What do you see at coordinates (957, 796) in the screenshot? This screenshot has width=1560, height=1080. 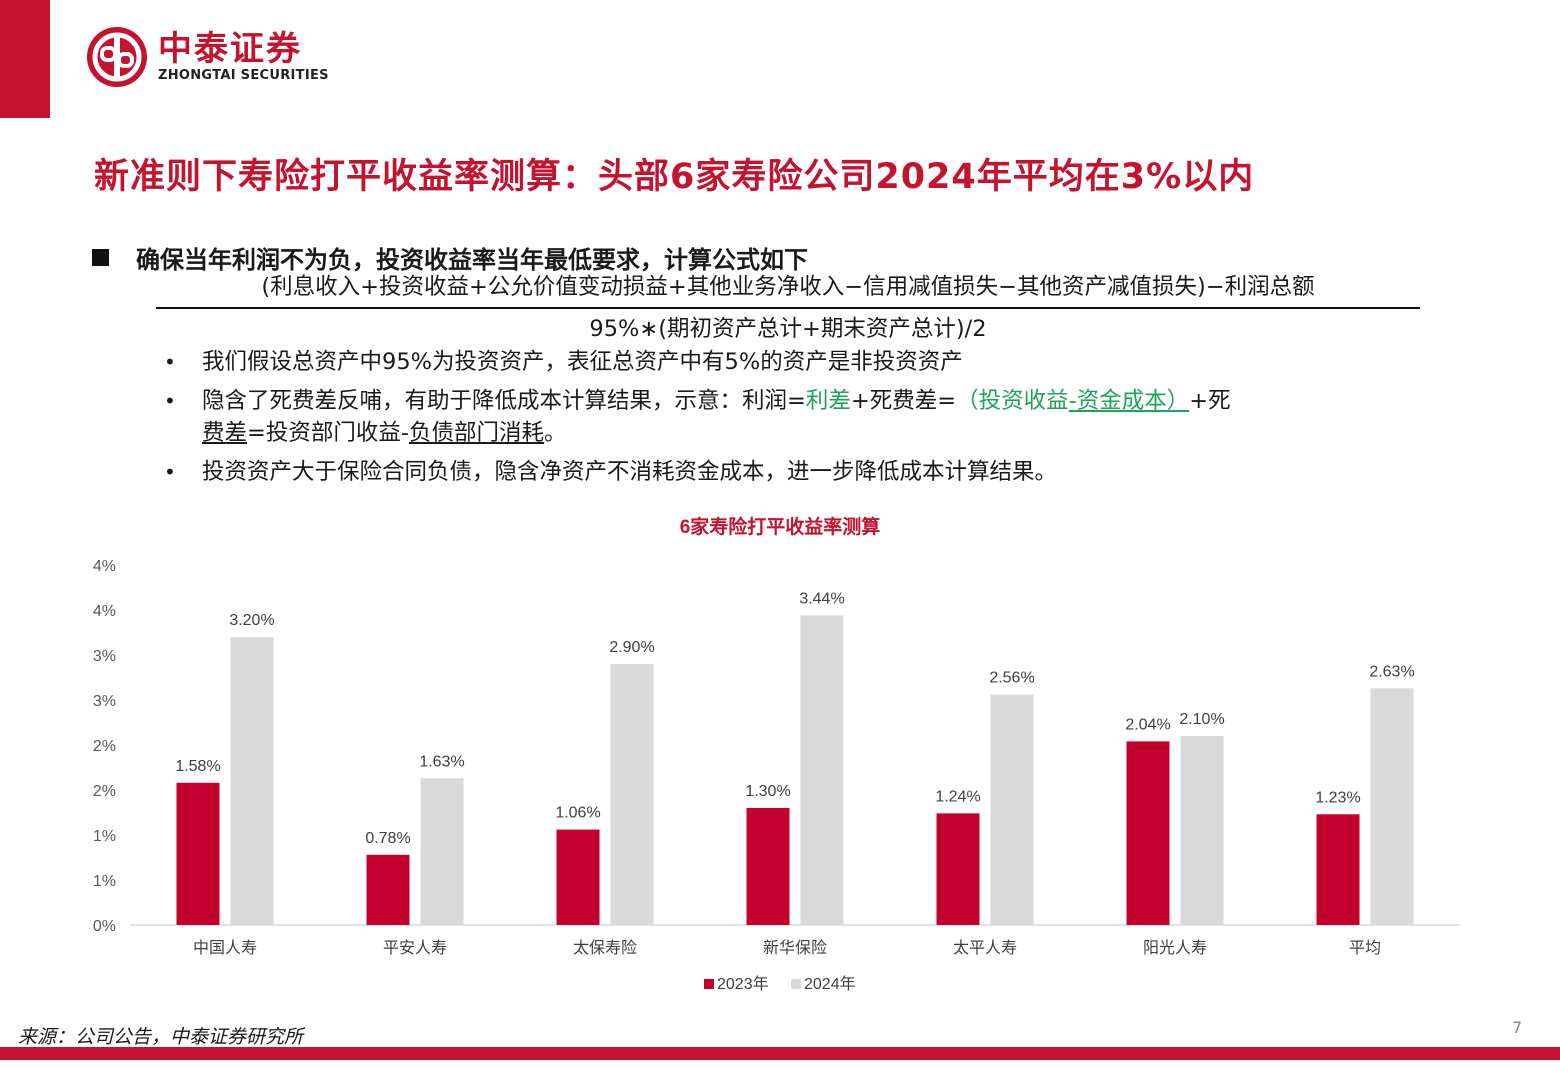 I see `data-label: 1.24%` at bounding box center [957, 796].